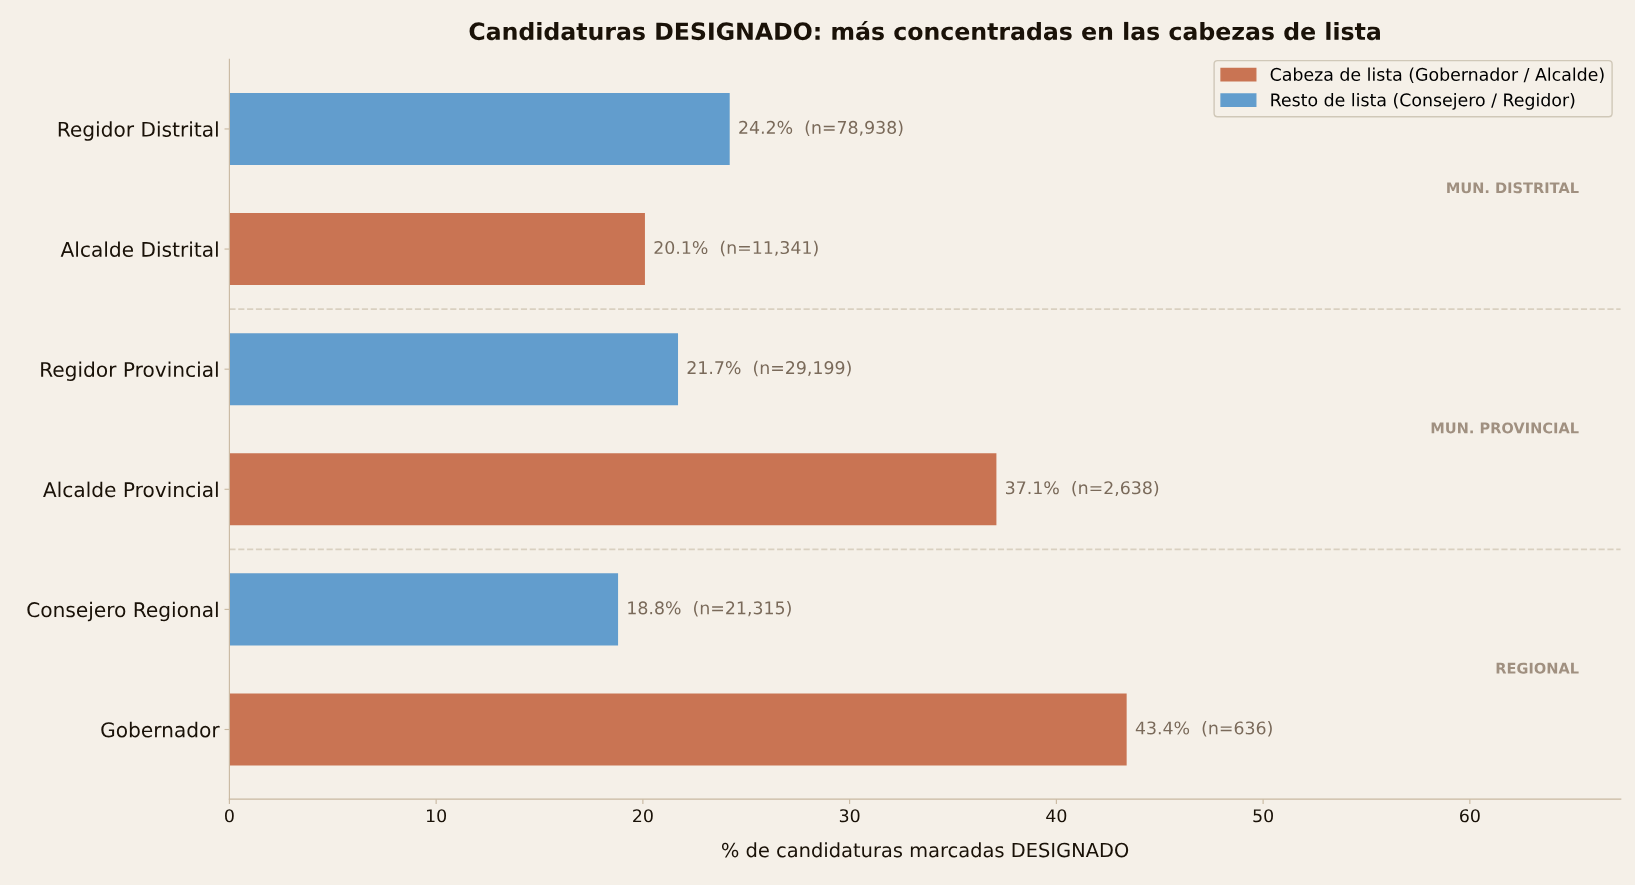 The width and height of the screenshot is (1635, 885). What do you see at coordinates (849, 816) in the screenshot?
I see `x-tick-label: 30` at bounding box center [849, 816].